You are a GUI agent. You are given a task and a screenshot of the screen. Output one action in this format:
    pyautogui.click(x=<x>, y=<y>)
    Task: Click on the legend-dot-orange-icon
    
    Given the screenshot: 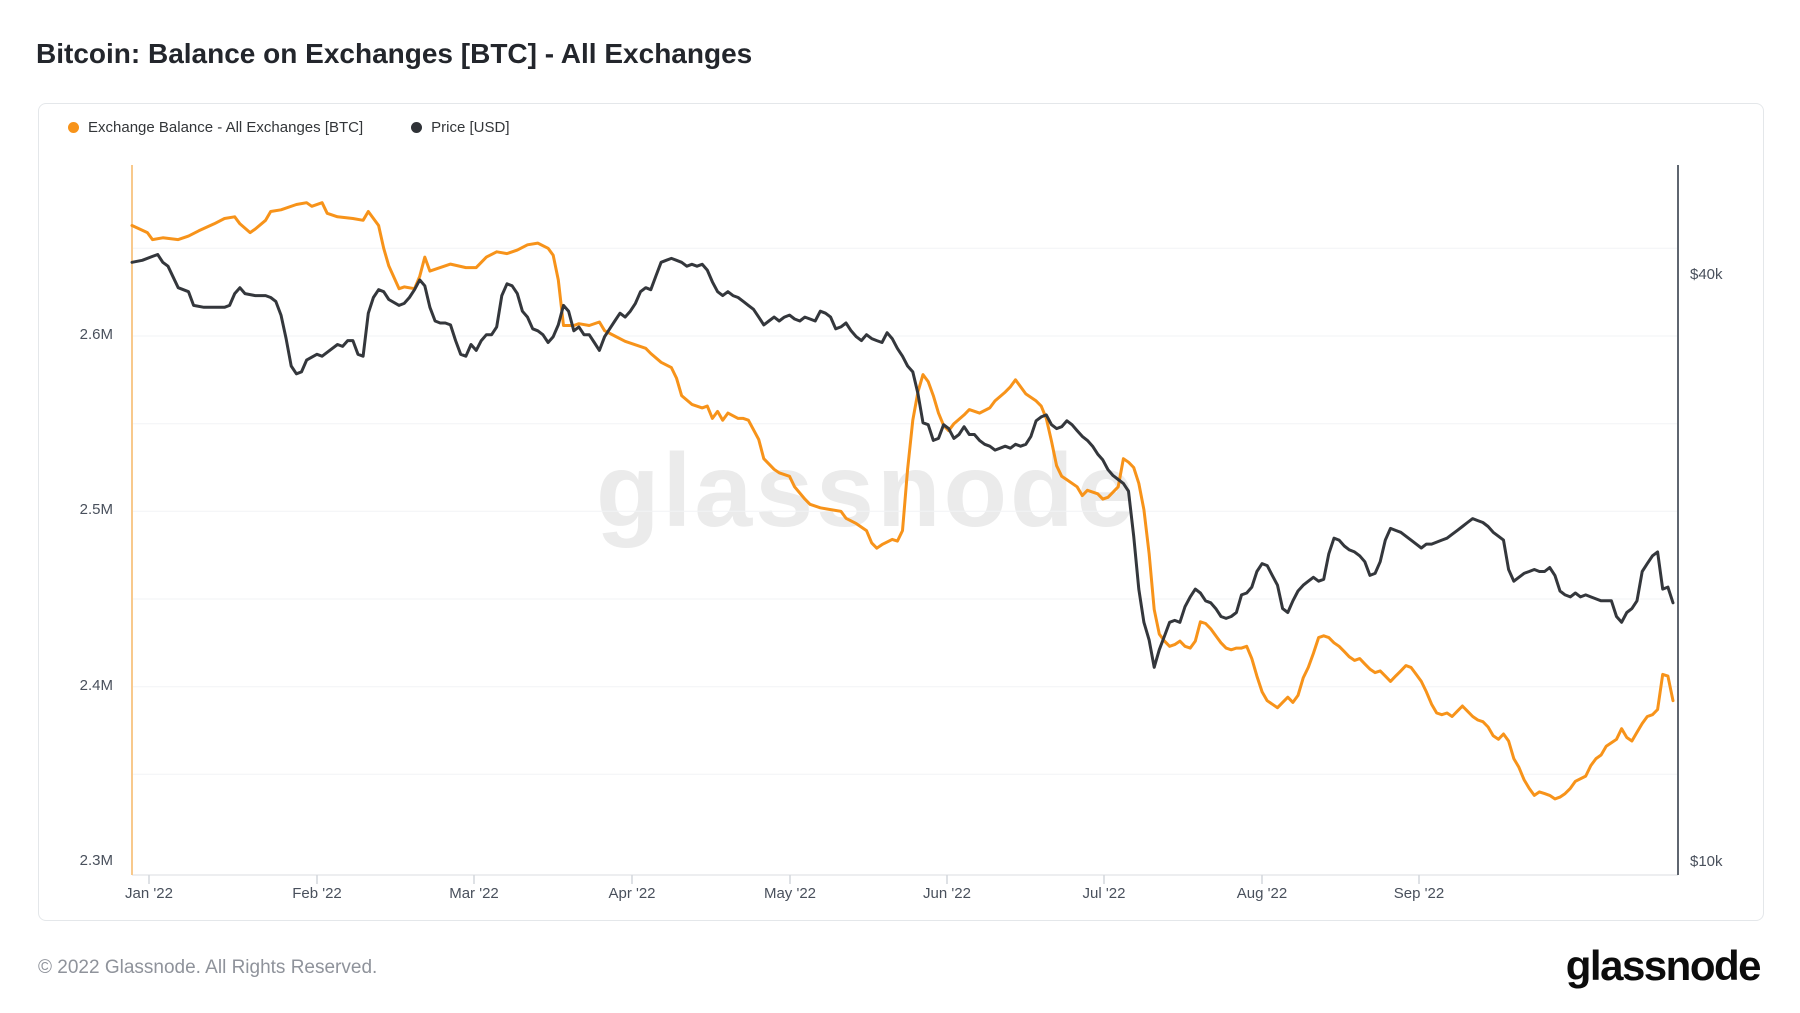 What is the action you would take?
    pyautogui.click(x=73, y=127)
    